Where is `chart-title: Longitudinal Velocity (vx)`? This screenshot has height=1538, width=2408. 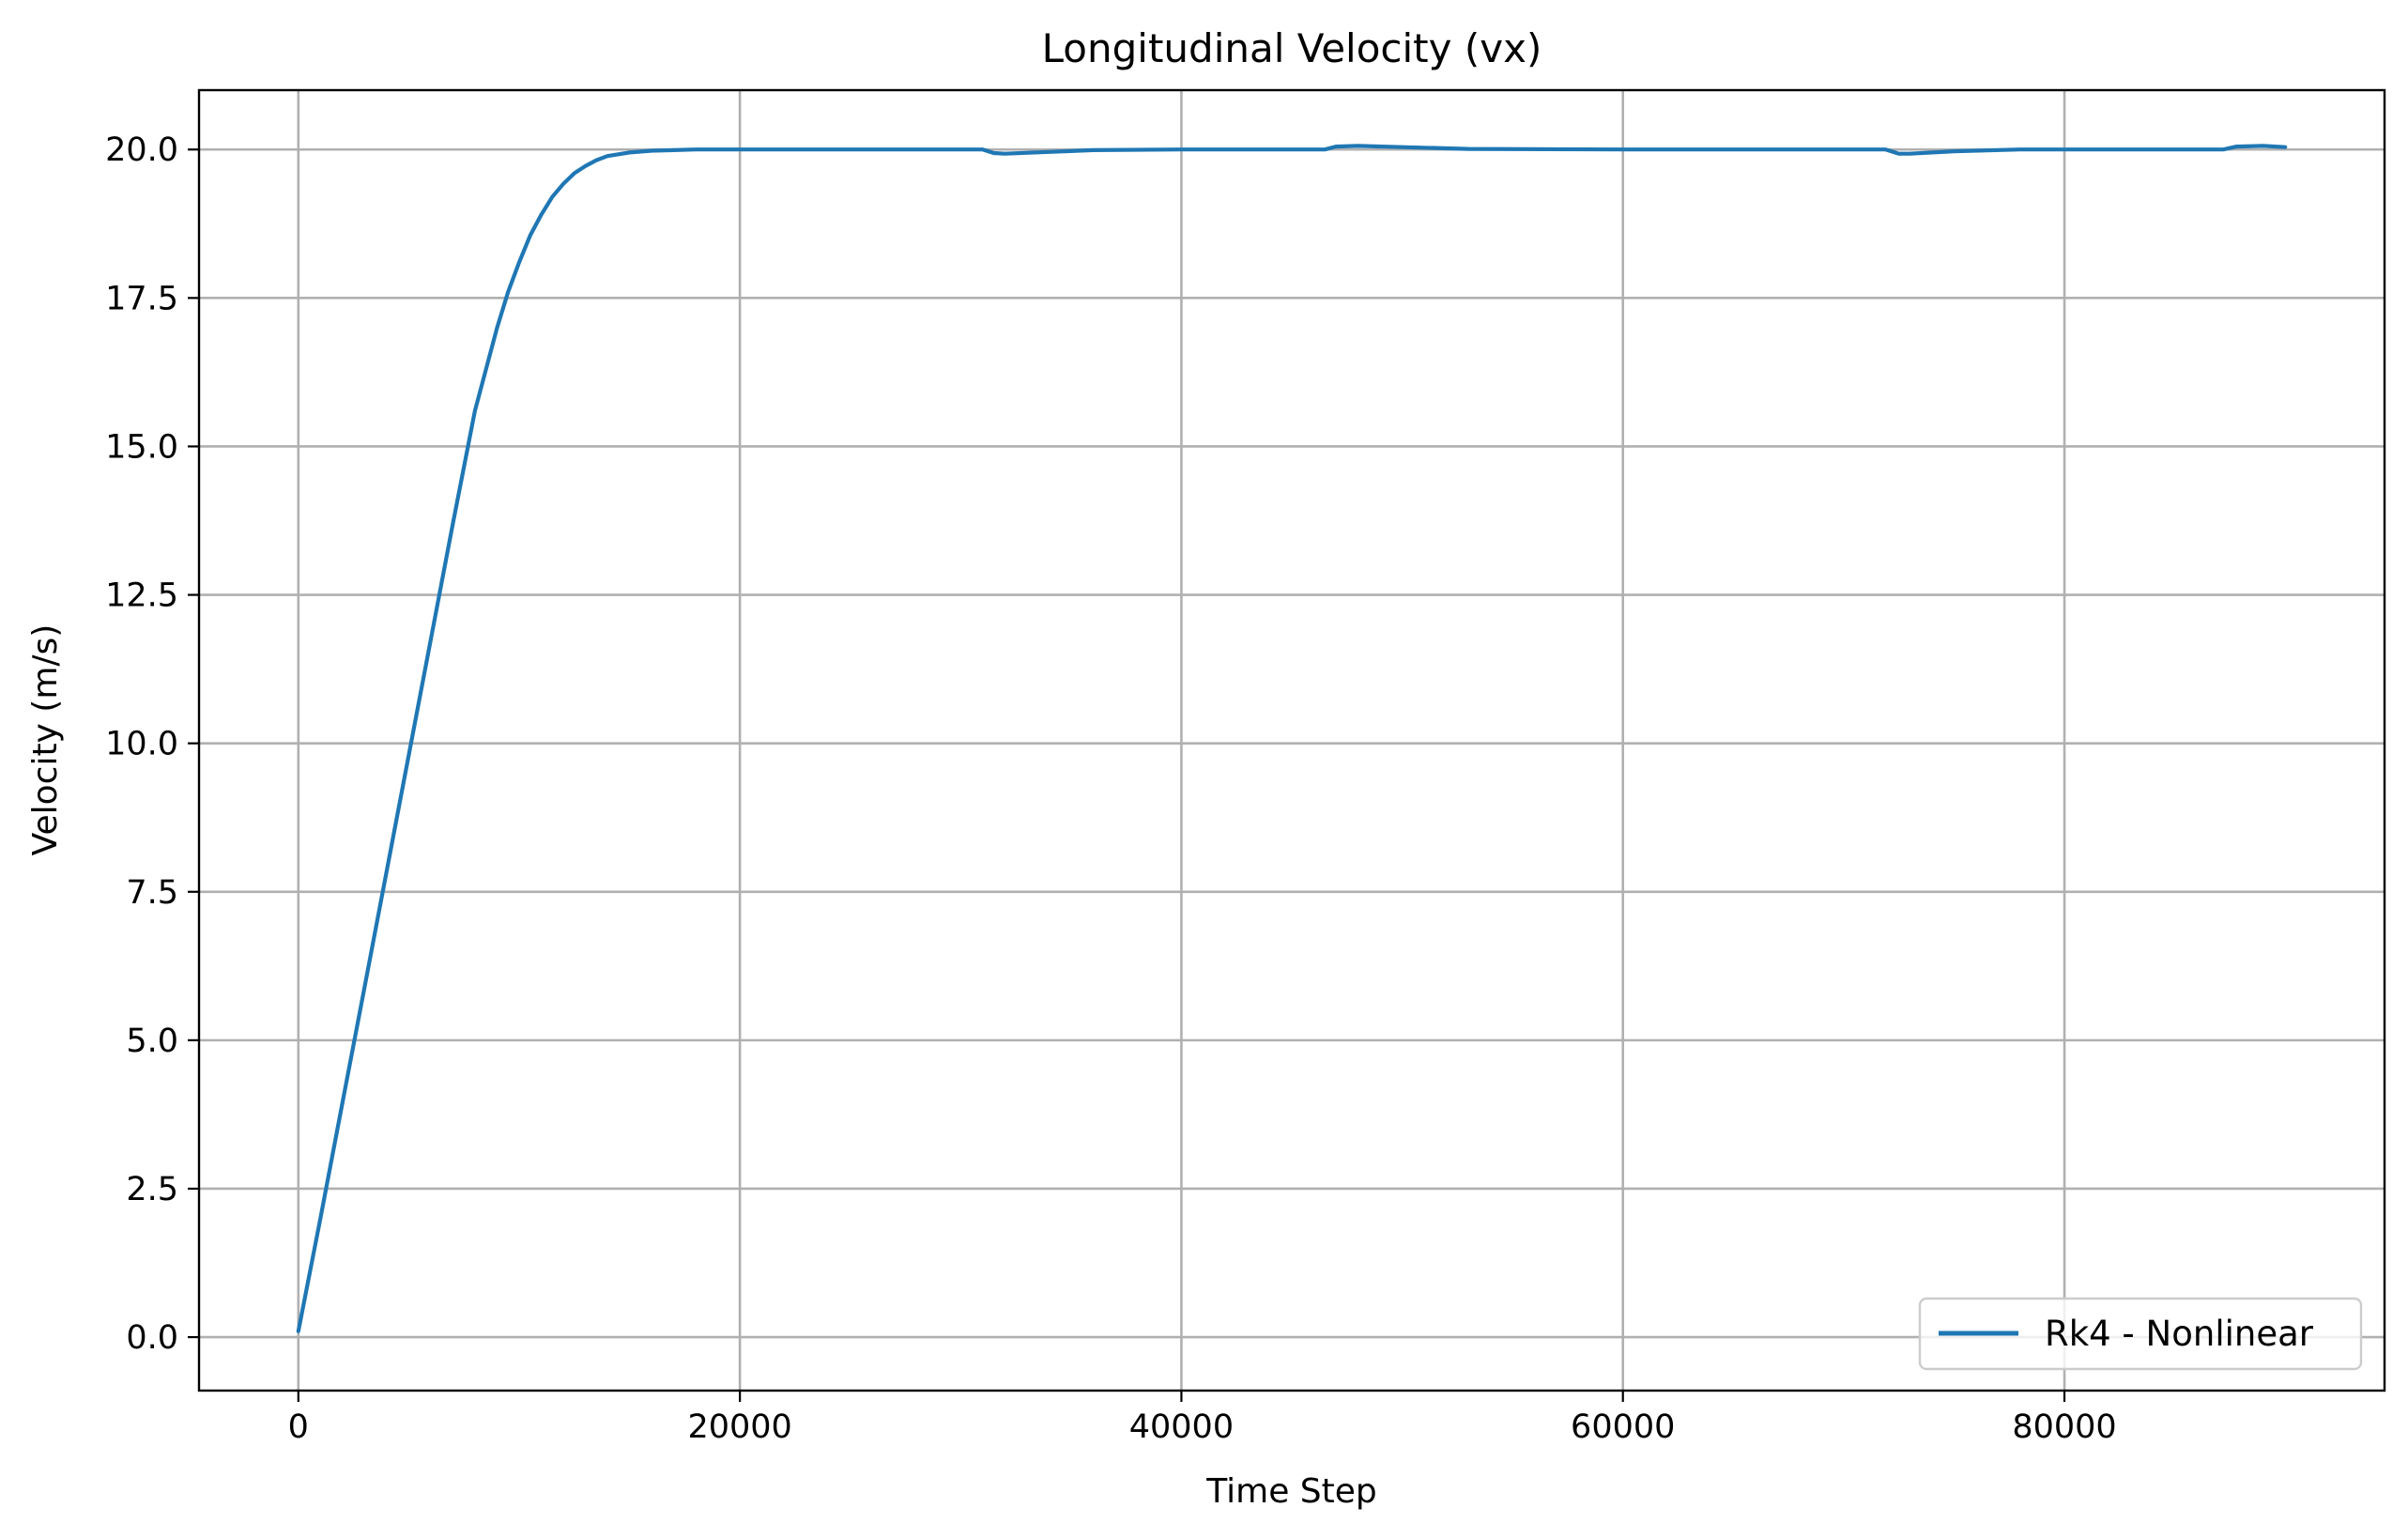
chart-title: Longitudinal Velocity (vx) is located at coordinates (1292, 48).